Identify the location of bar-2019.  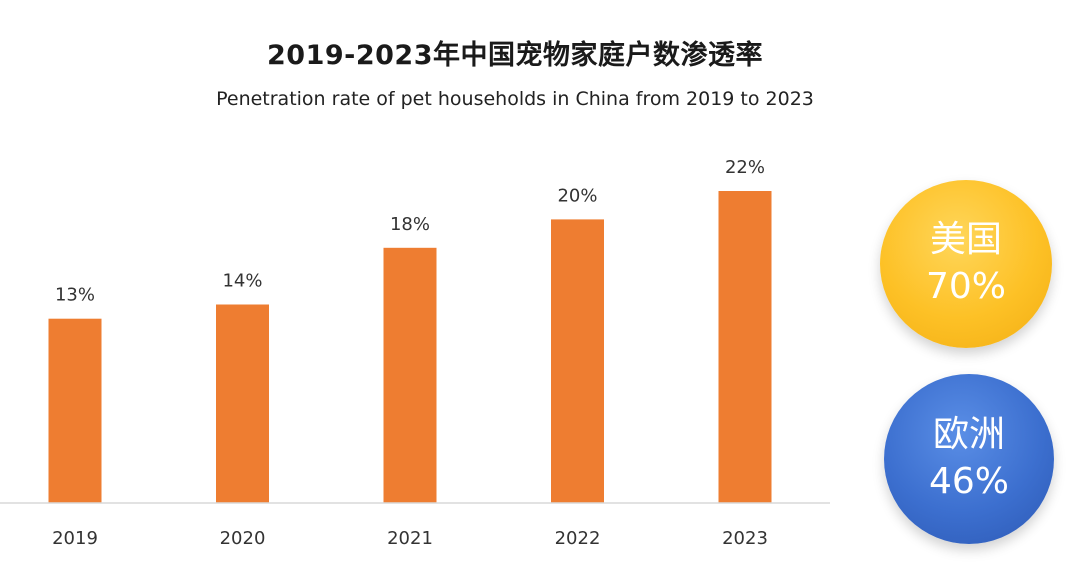
(75, 410).